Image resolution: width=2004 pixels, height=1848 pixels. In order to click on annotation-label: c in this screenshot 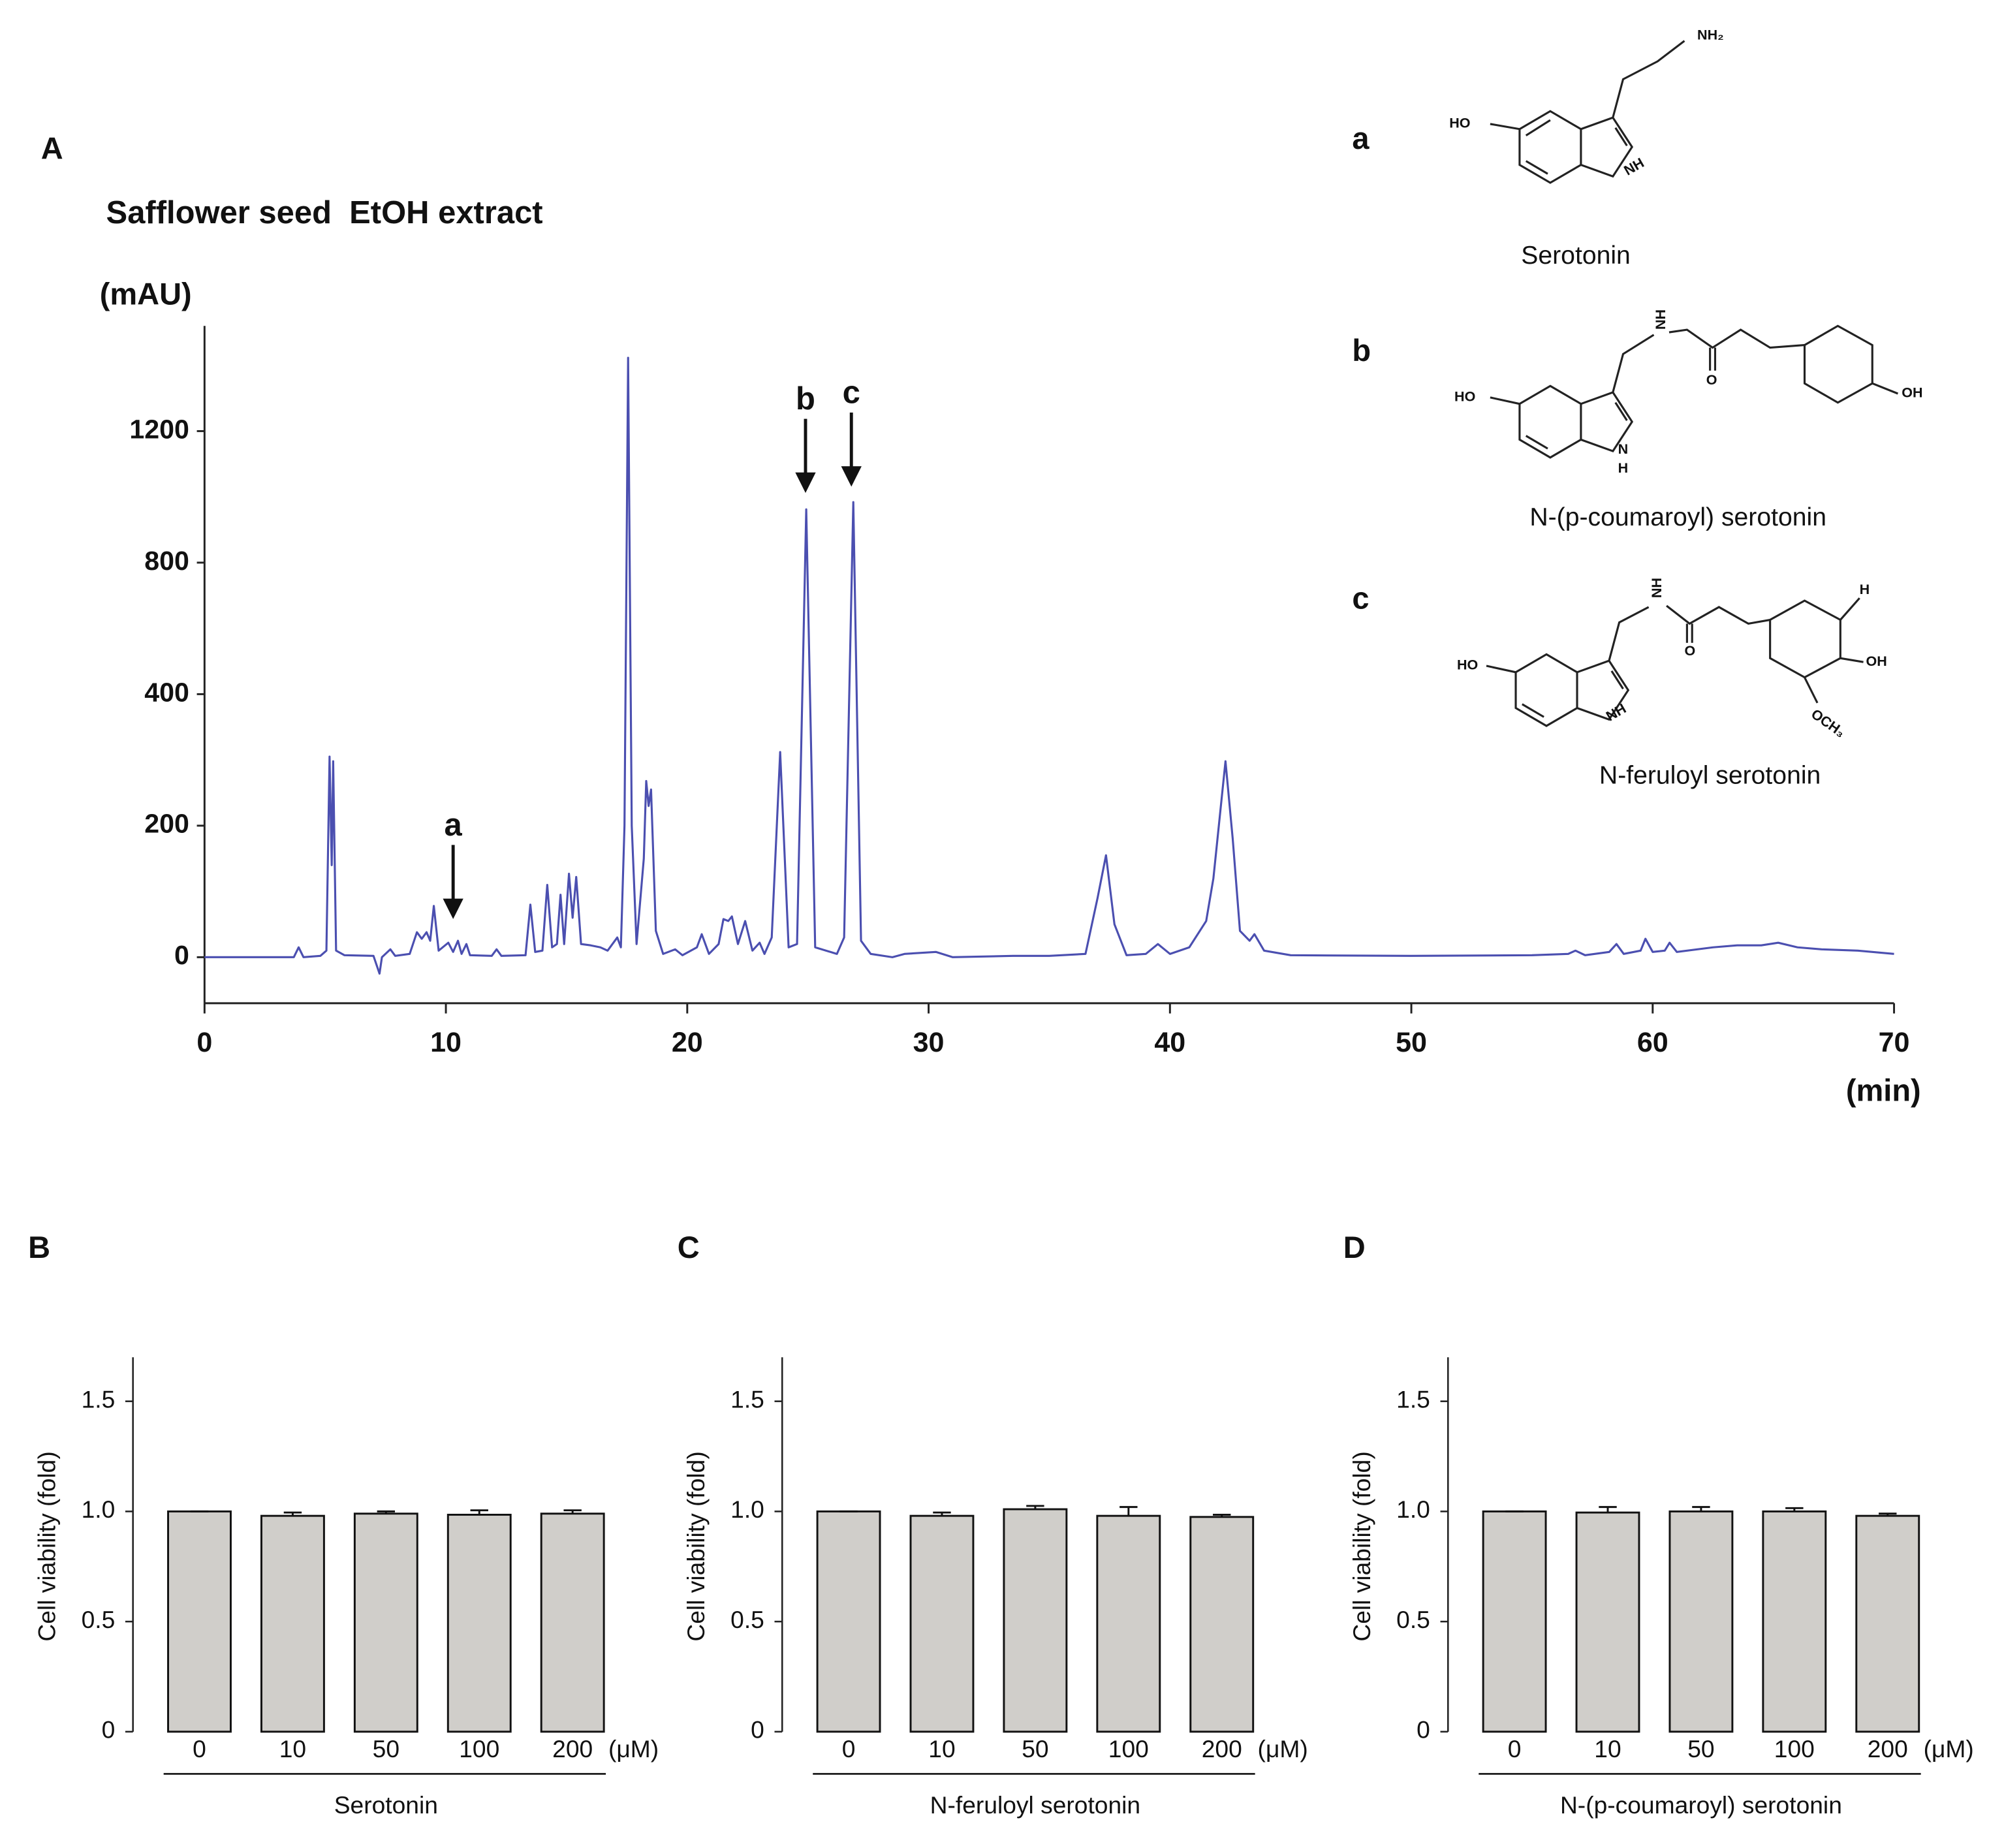, I will do `click(852, 393)`.